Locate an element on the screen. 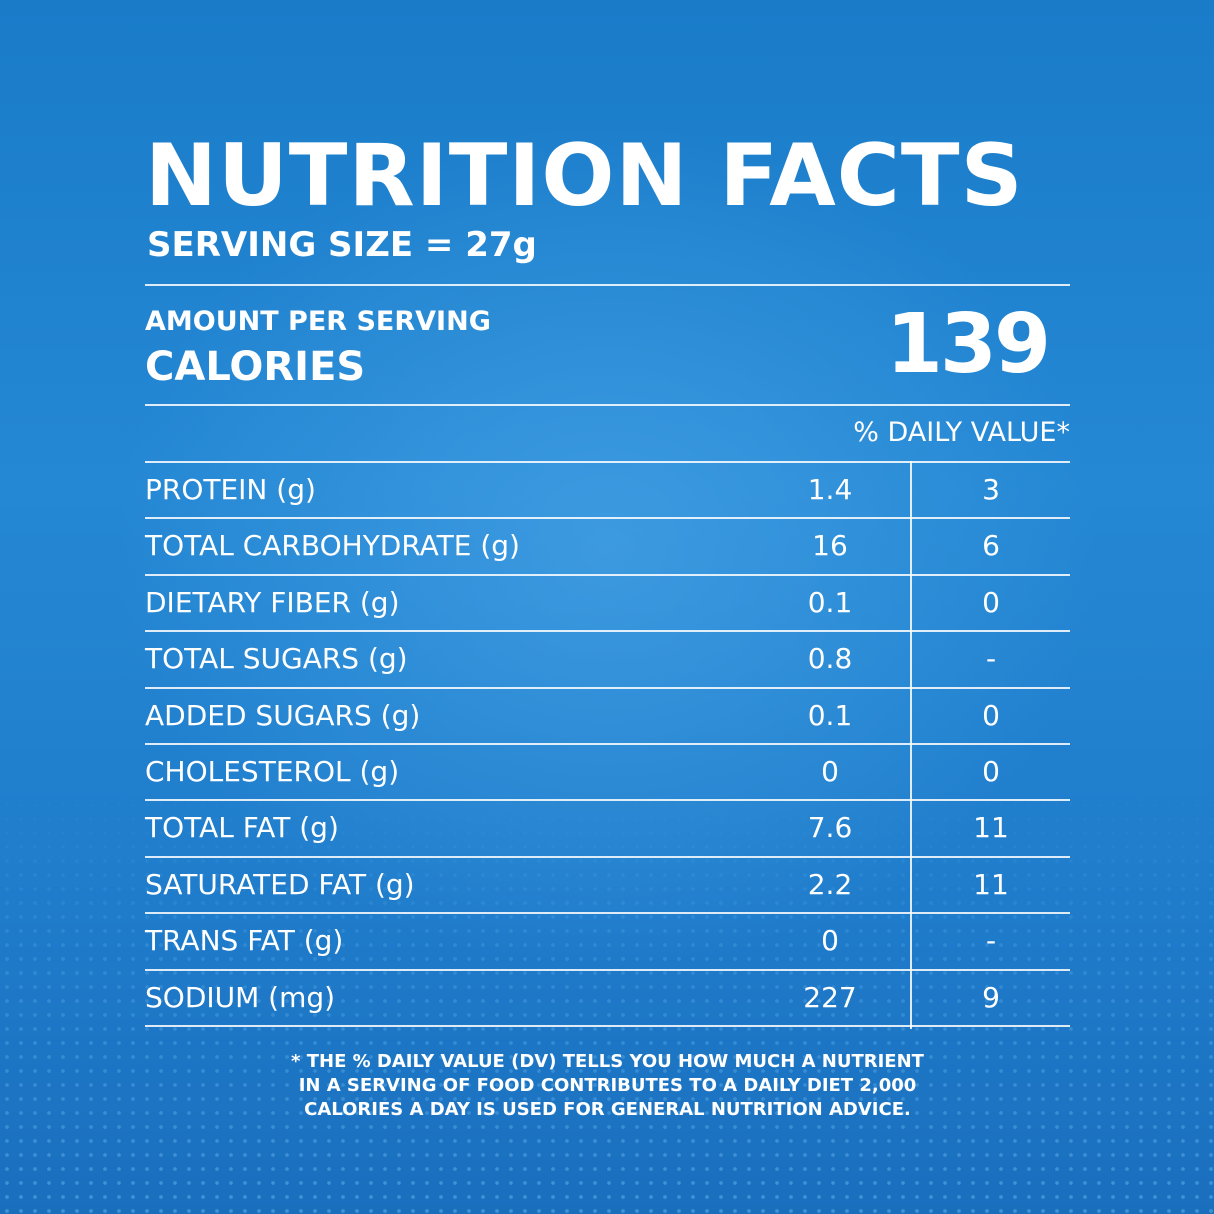  nutrient-amount: 227 is located at coordinates (830, 997).